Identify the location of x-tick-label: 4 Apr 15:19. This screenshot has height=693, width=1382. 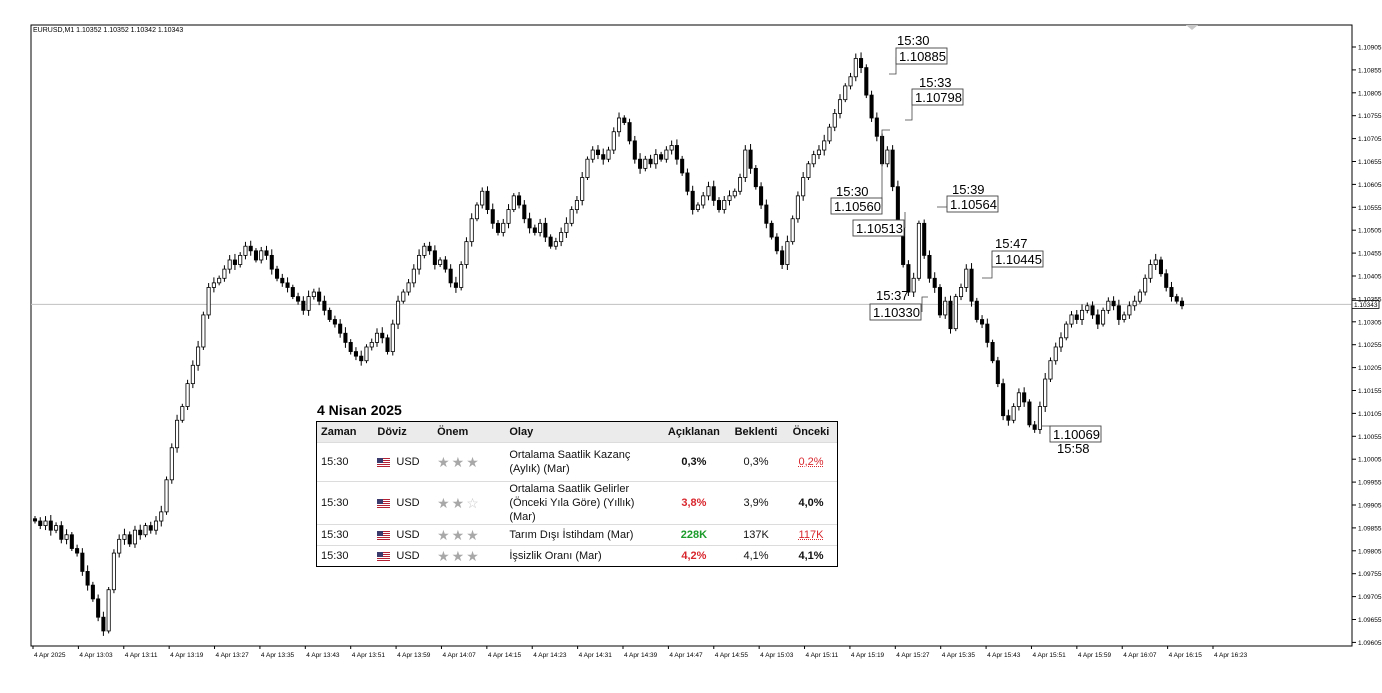
(868, 655).